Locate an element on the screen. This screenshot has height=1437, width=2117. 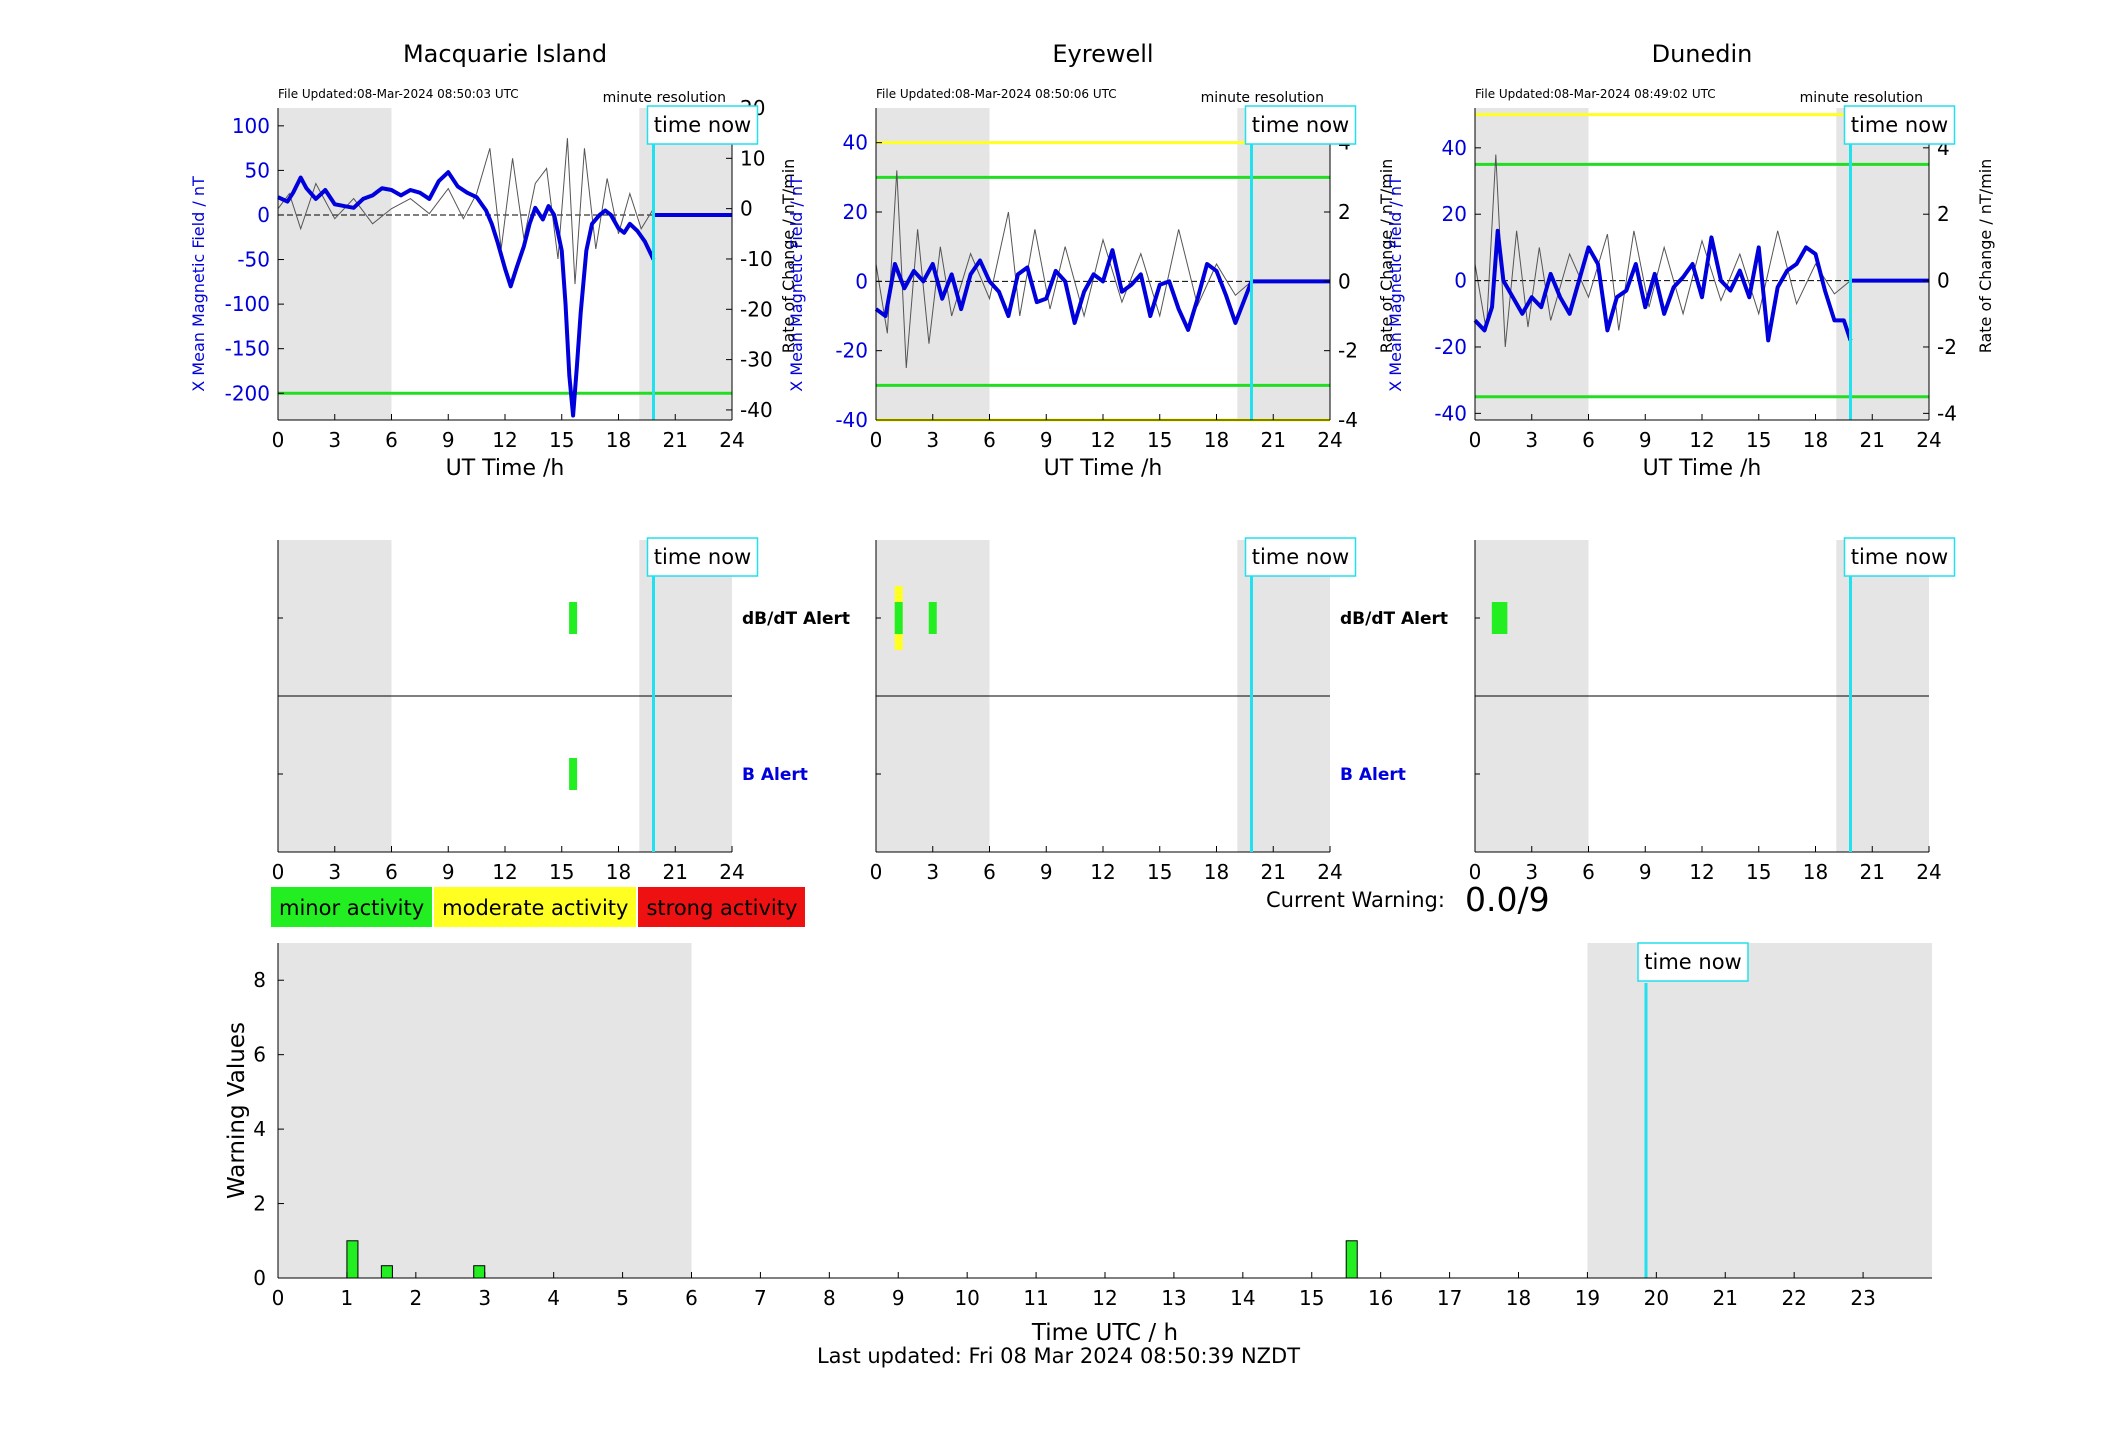
y-axis-label-left: X Mean Magnetic Field / nT is located at coordinates (796, 284).